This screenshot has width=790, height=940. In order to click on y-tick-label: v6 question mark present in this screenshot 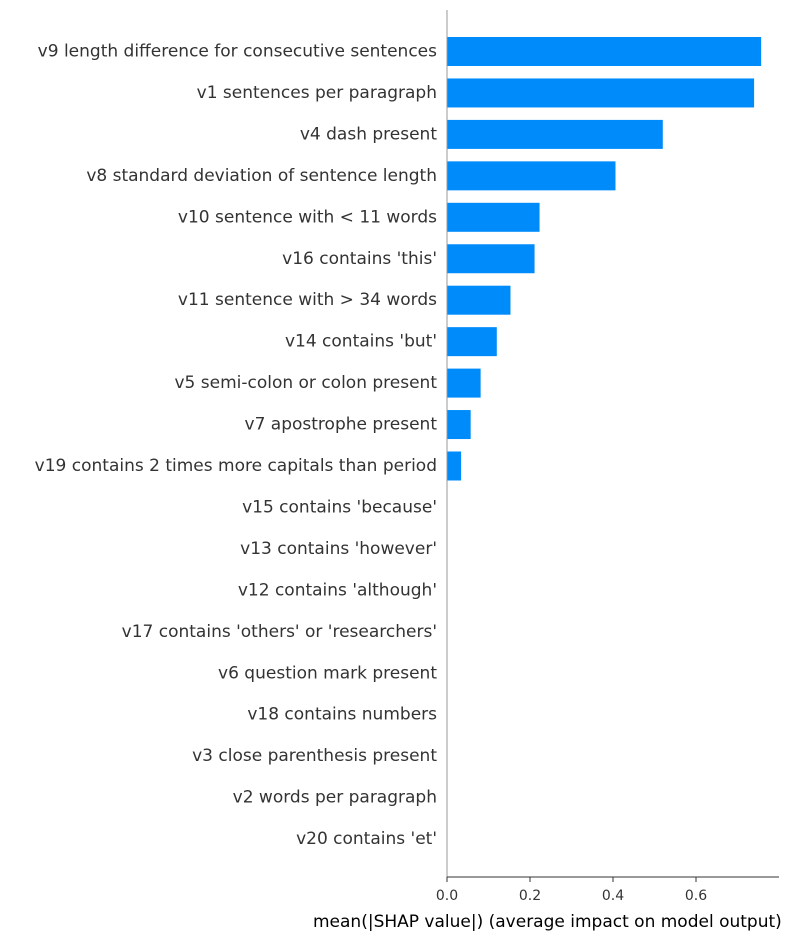, I will do `click(327, 673)`.